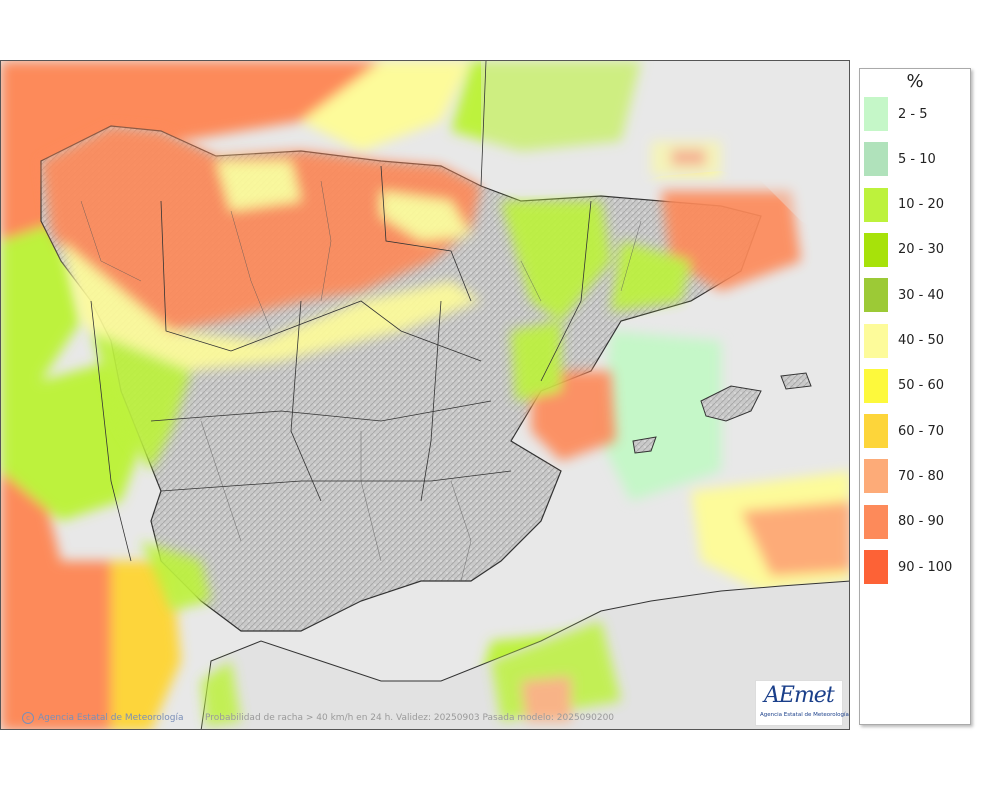  What do you see at coordinates (913, 114) in the screenshot?
I see `legend-label: 2 - 5` at bounding box center [913, 114].